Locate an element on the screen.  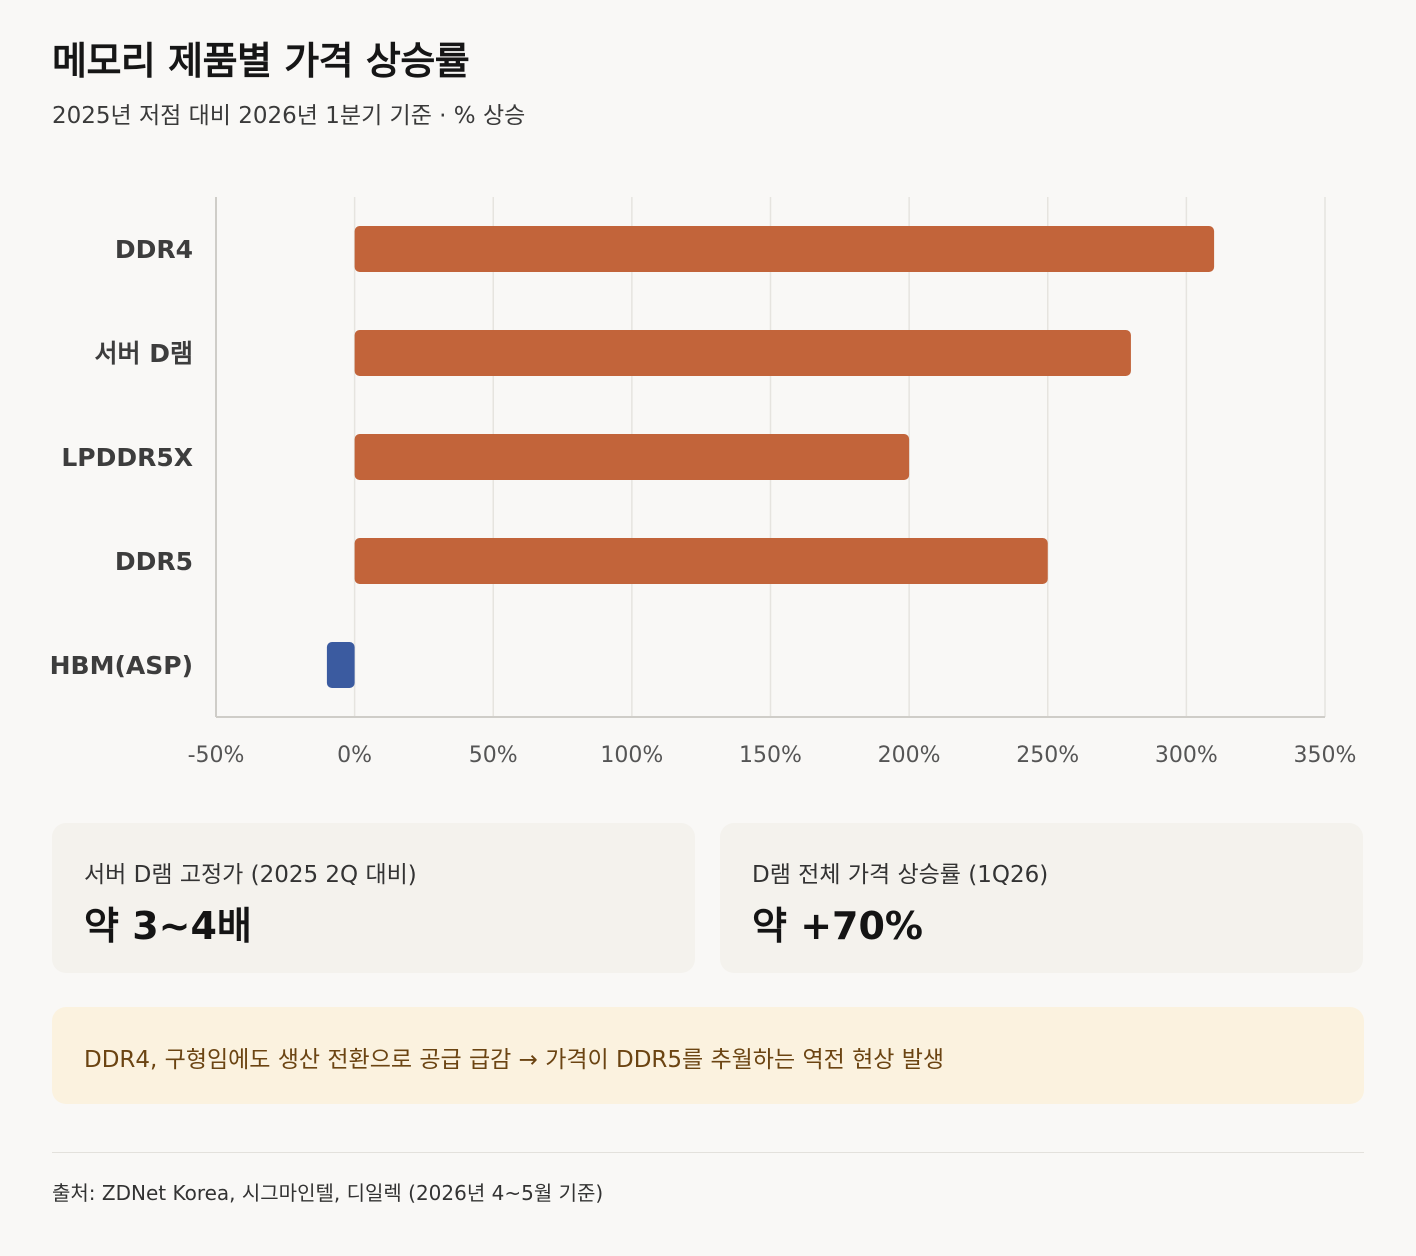
tick-label: 300% is located at coordinates (1186, 755).